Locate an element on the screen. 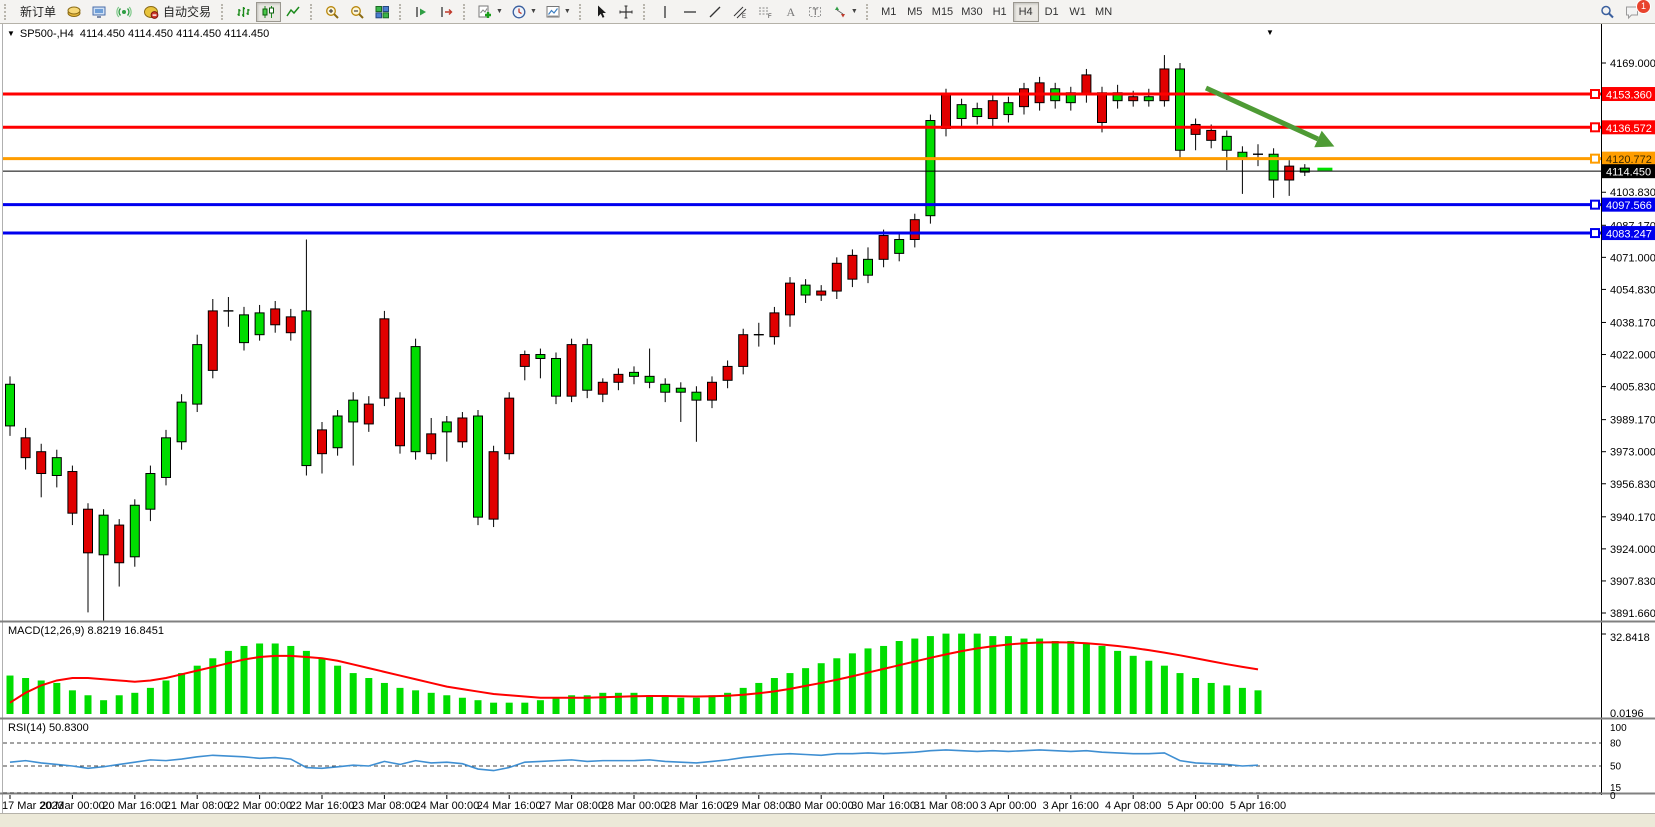 The image size is (1655, 827). label-icon: T is located at coordinates (814, 11).